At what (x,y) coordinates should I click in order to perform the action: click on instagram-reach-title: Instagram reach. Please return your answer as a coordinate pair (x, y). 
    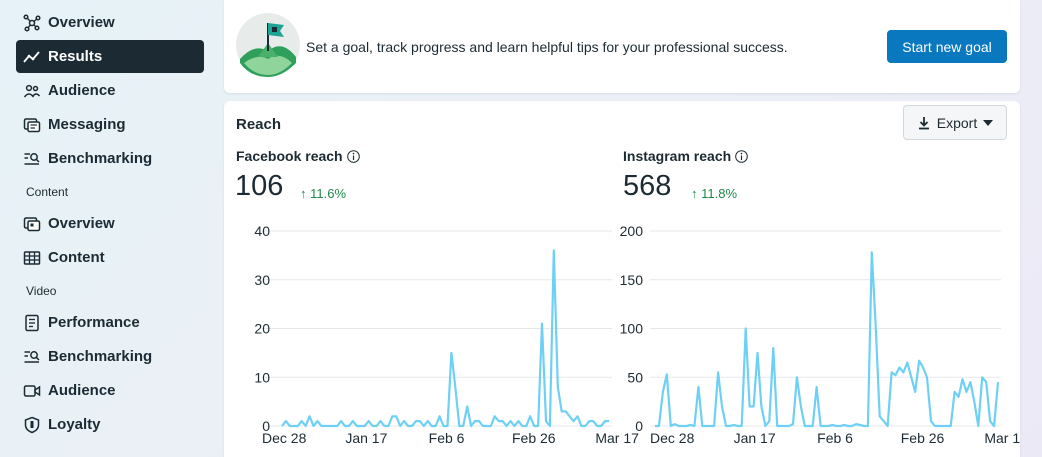
    Looking at the image, I should click on (685, 156).